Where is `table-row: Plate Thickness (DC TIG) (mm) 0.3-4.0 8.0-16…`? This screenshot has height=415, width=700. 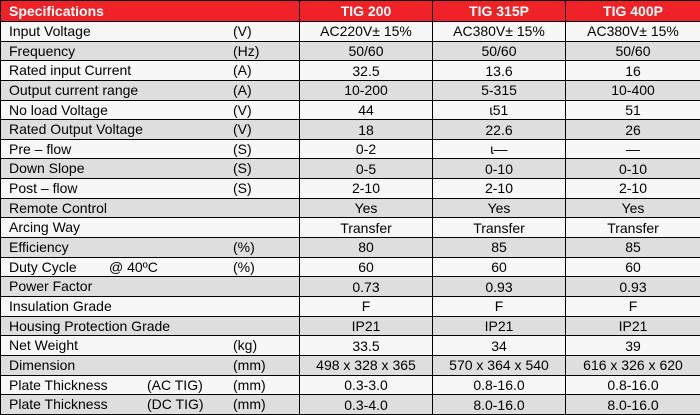
table-row: Plate Thickness (DC TIG) (mm) 0.3-4.0 8.0-16… is located at coordinates (350, 404).